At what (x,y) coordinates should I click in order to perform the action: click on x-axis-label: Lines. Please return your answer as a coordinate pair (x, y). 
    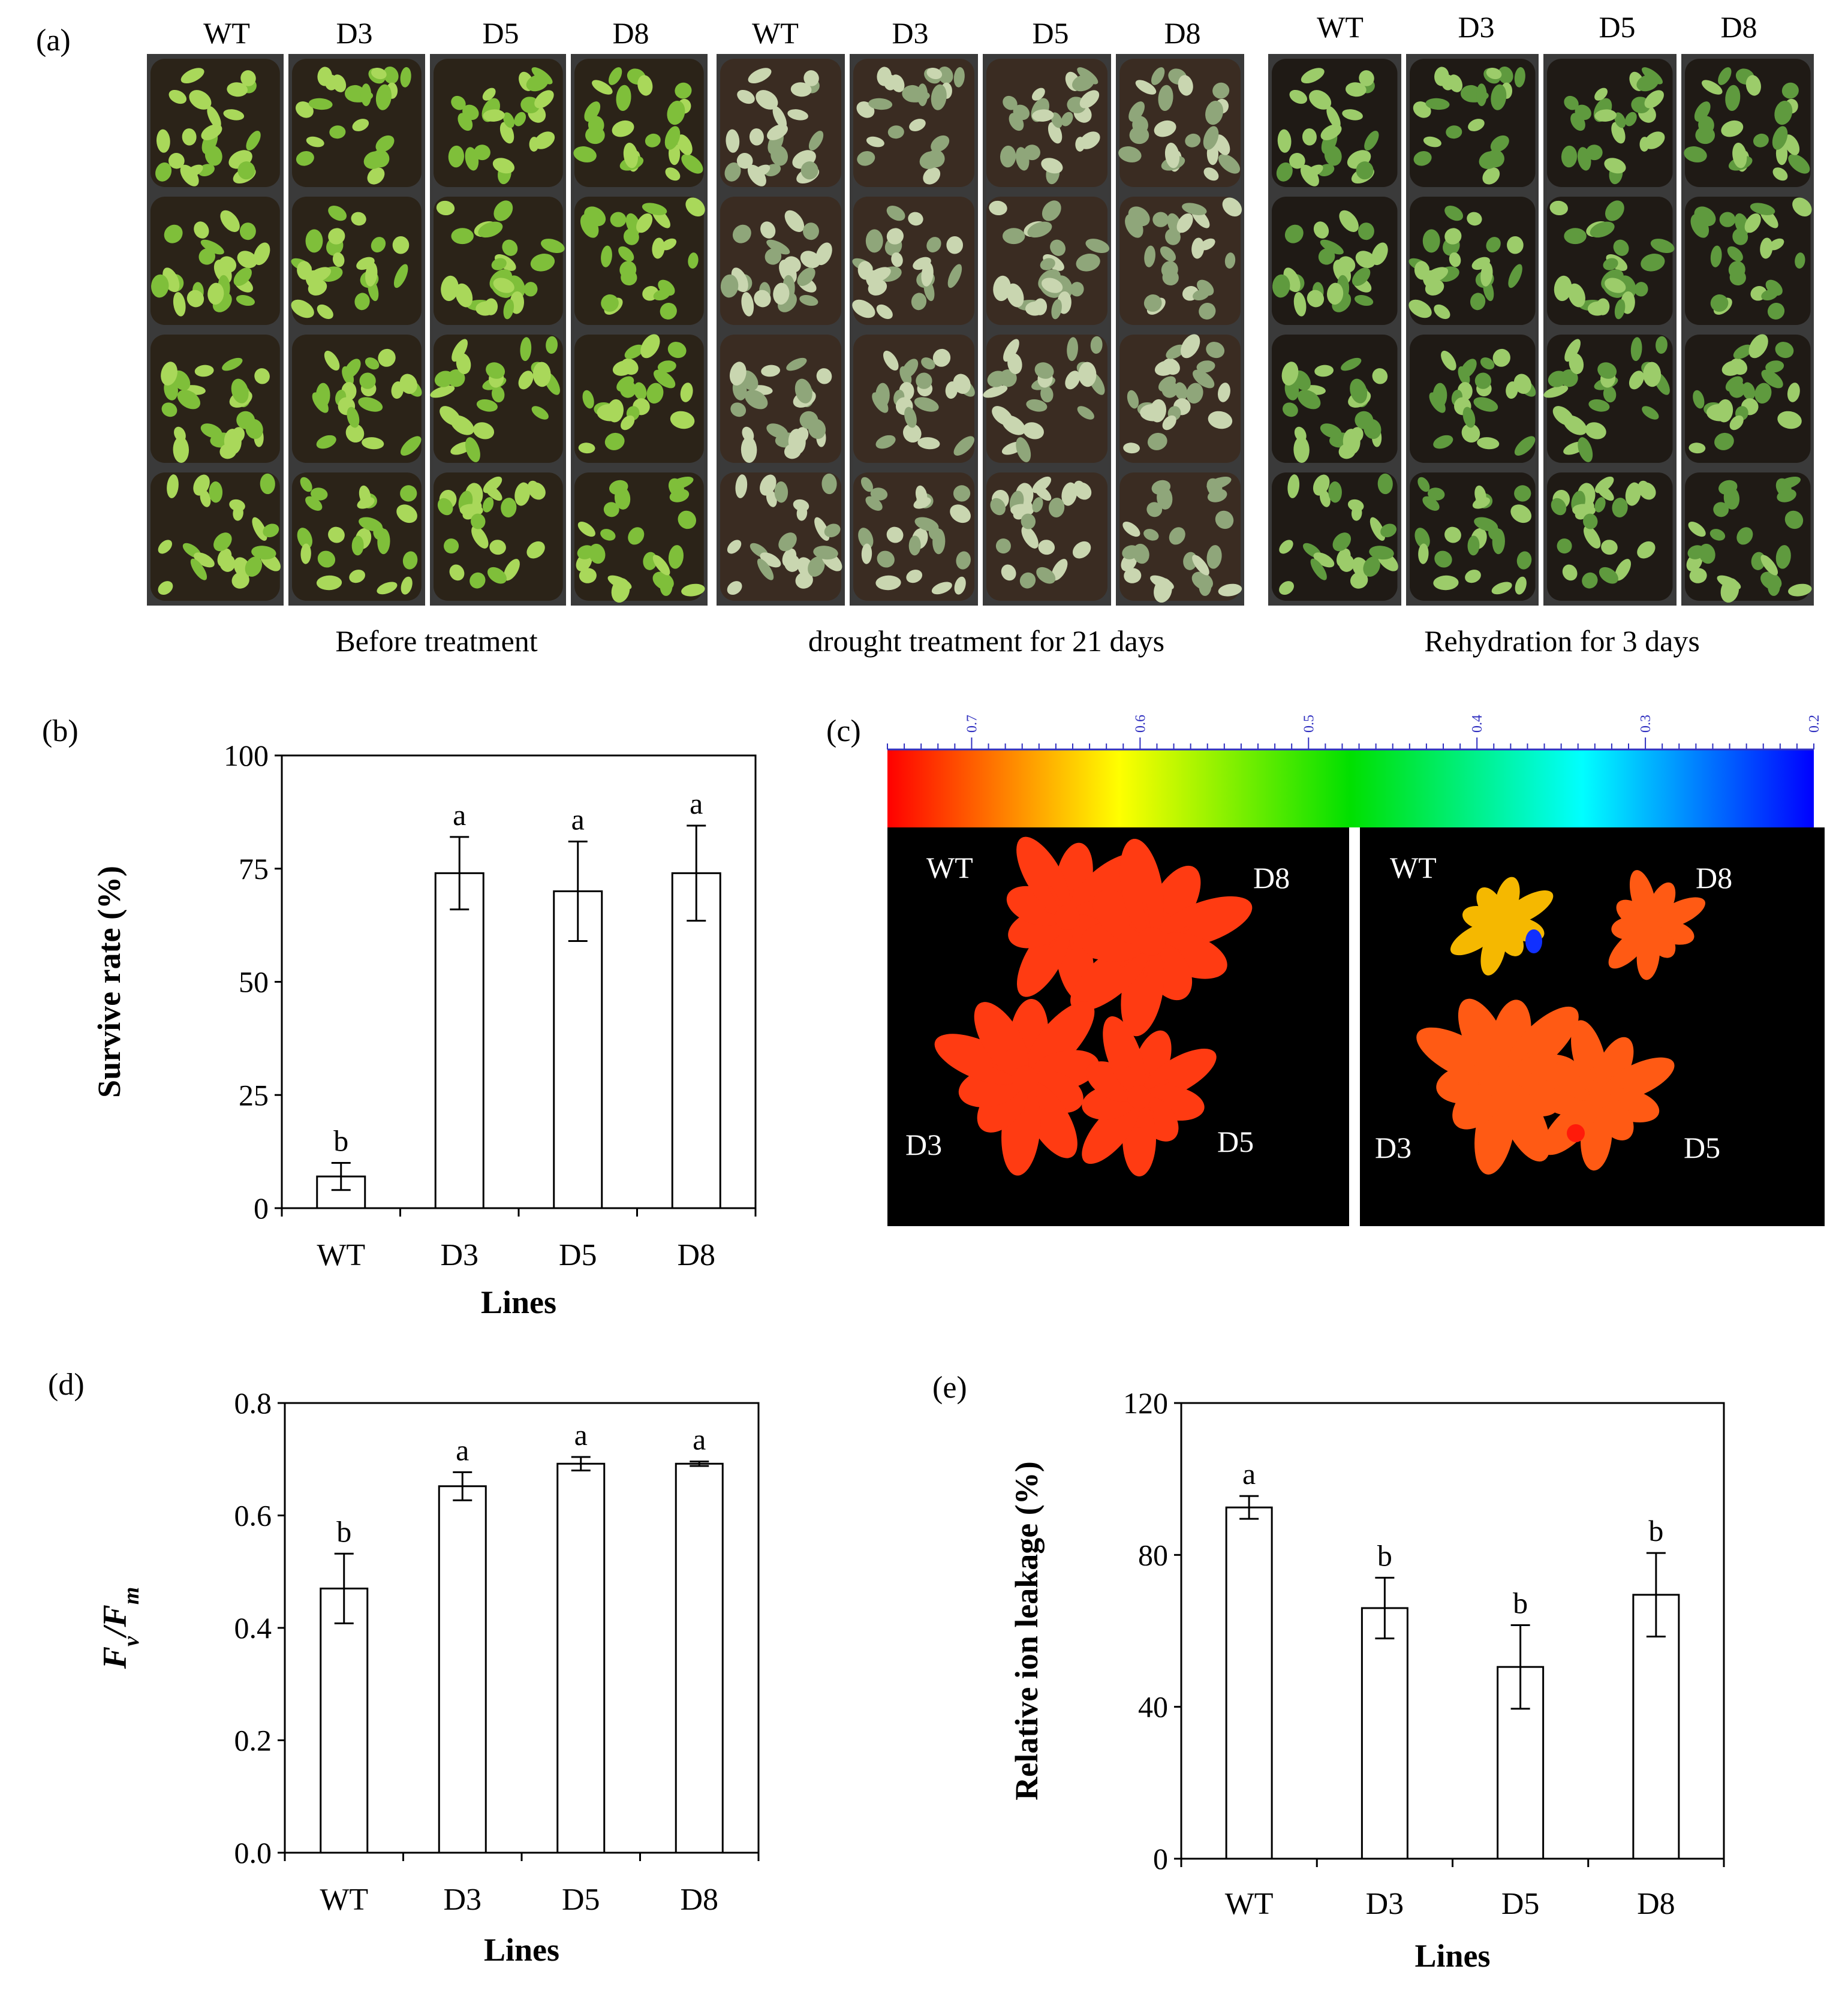
    Looking at the image, I should click on (1452, 1956).